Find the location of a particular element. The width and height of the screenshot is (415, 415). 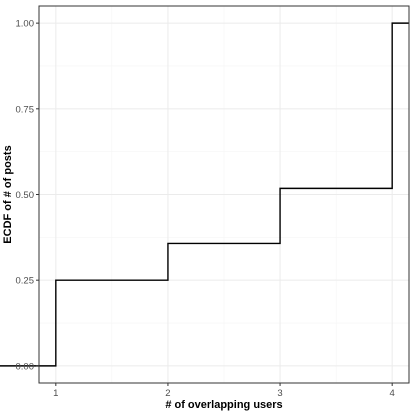

y-axis-title: ECDF of # of posts is located at coordinates (8, 194).